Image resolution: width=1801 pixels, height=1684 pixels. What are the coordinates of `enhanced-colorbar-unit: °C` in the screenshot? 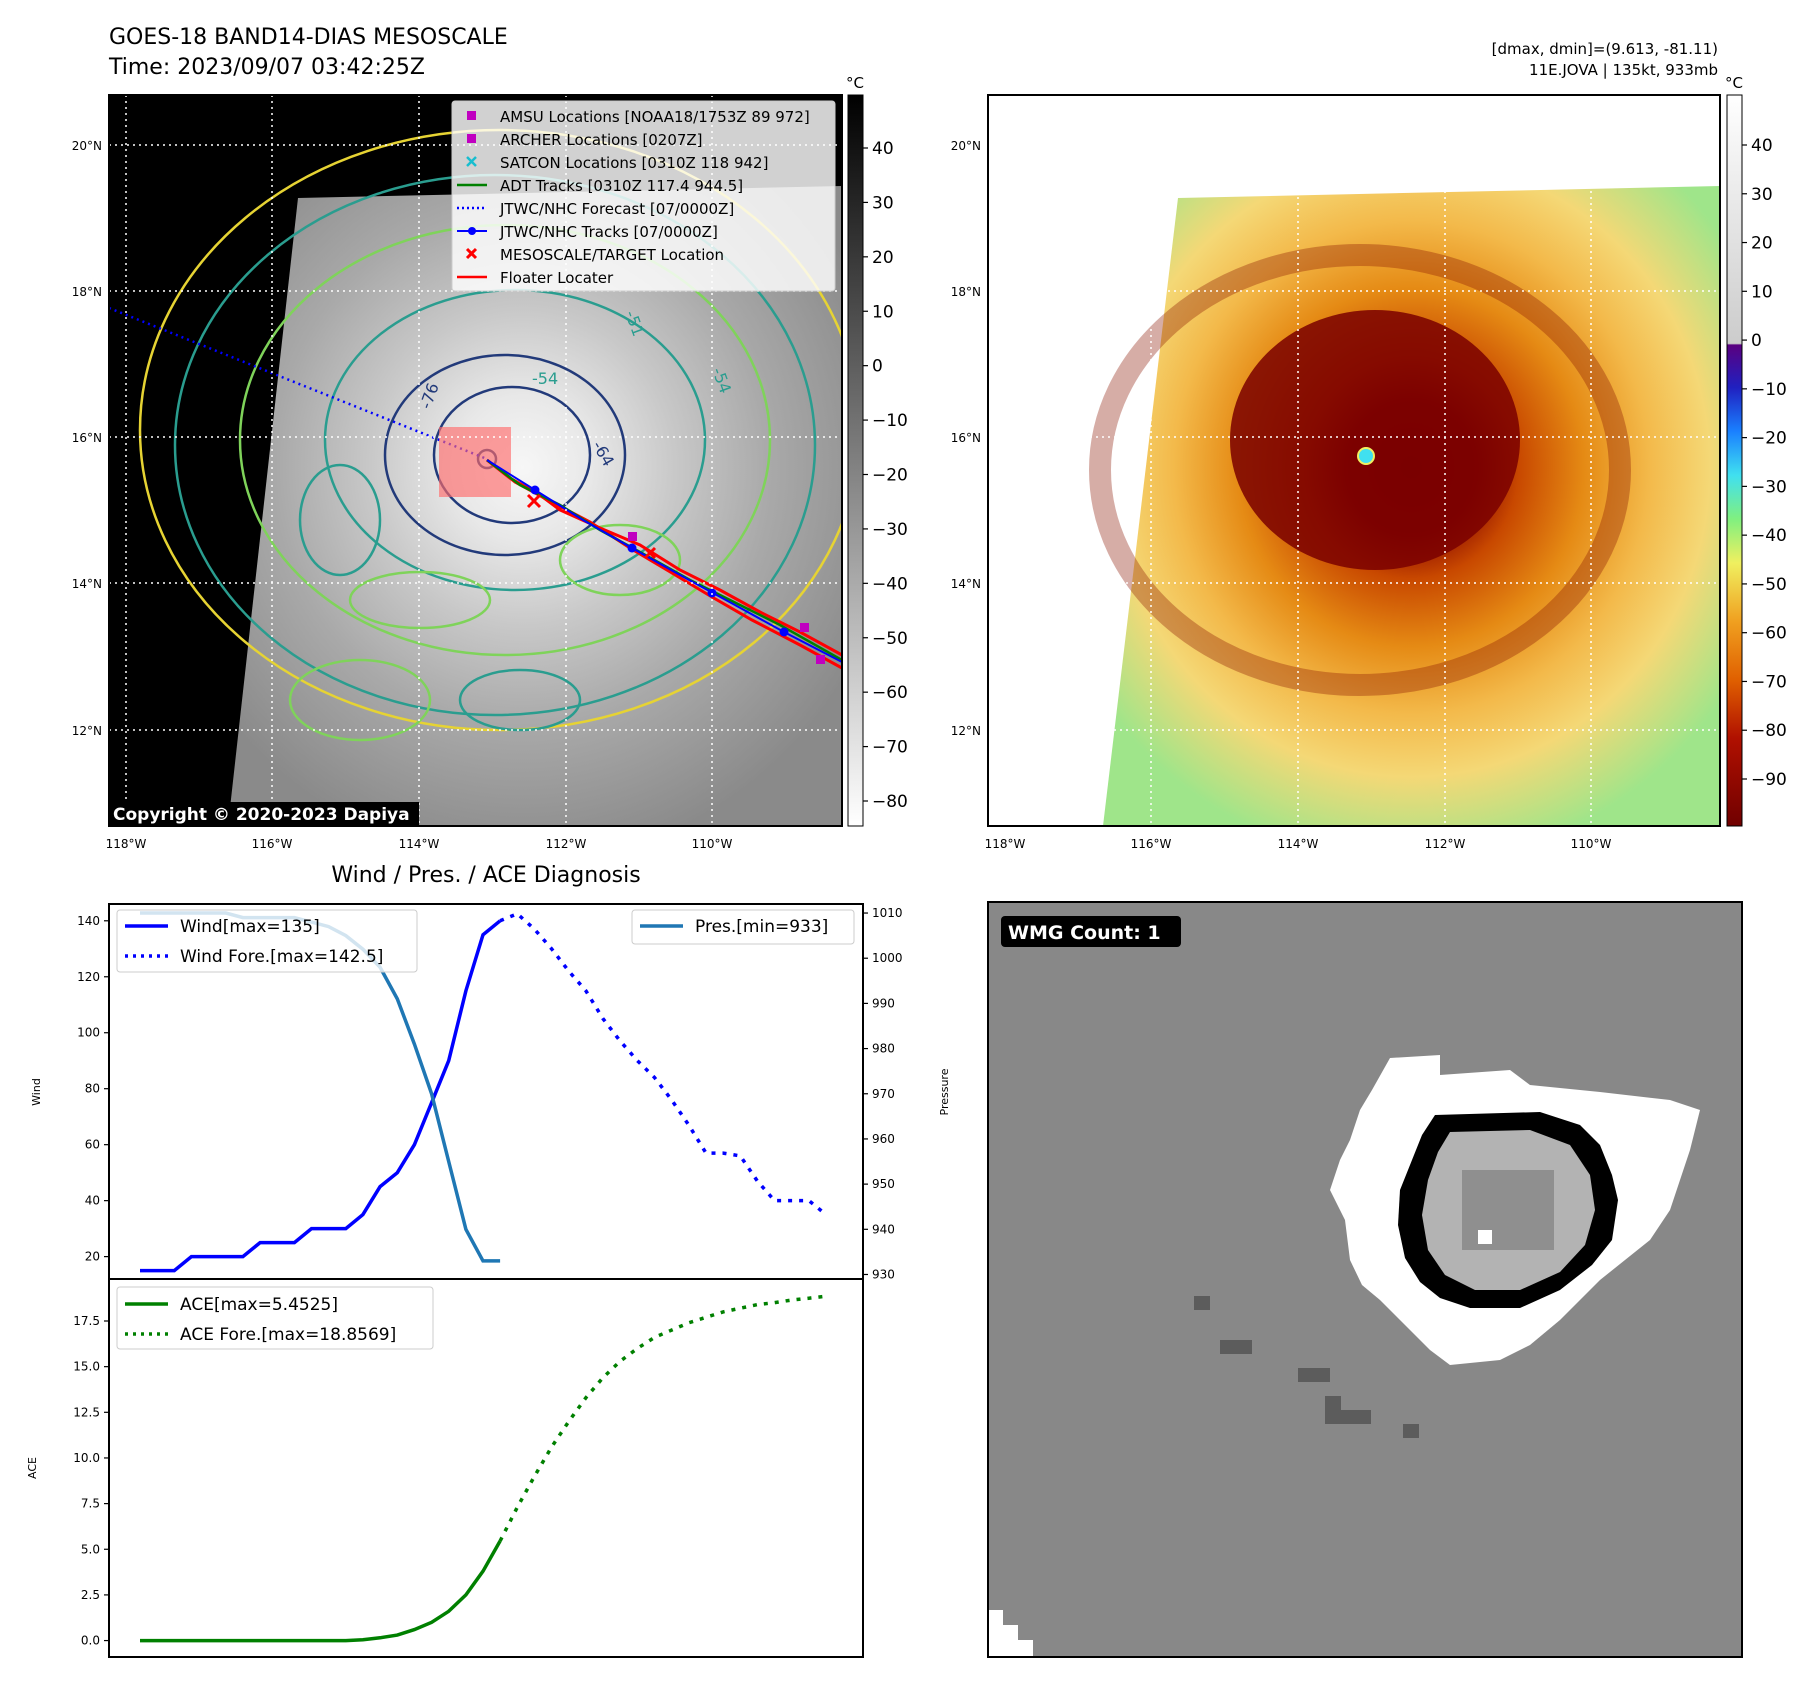 It's located at (1734, 83).